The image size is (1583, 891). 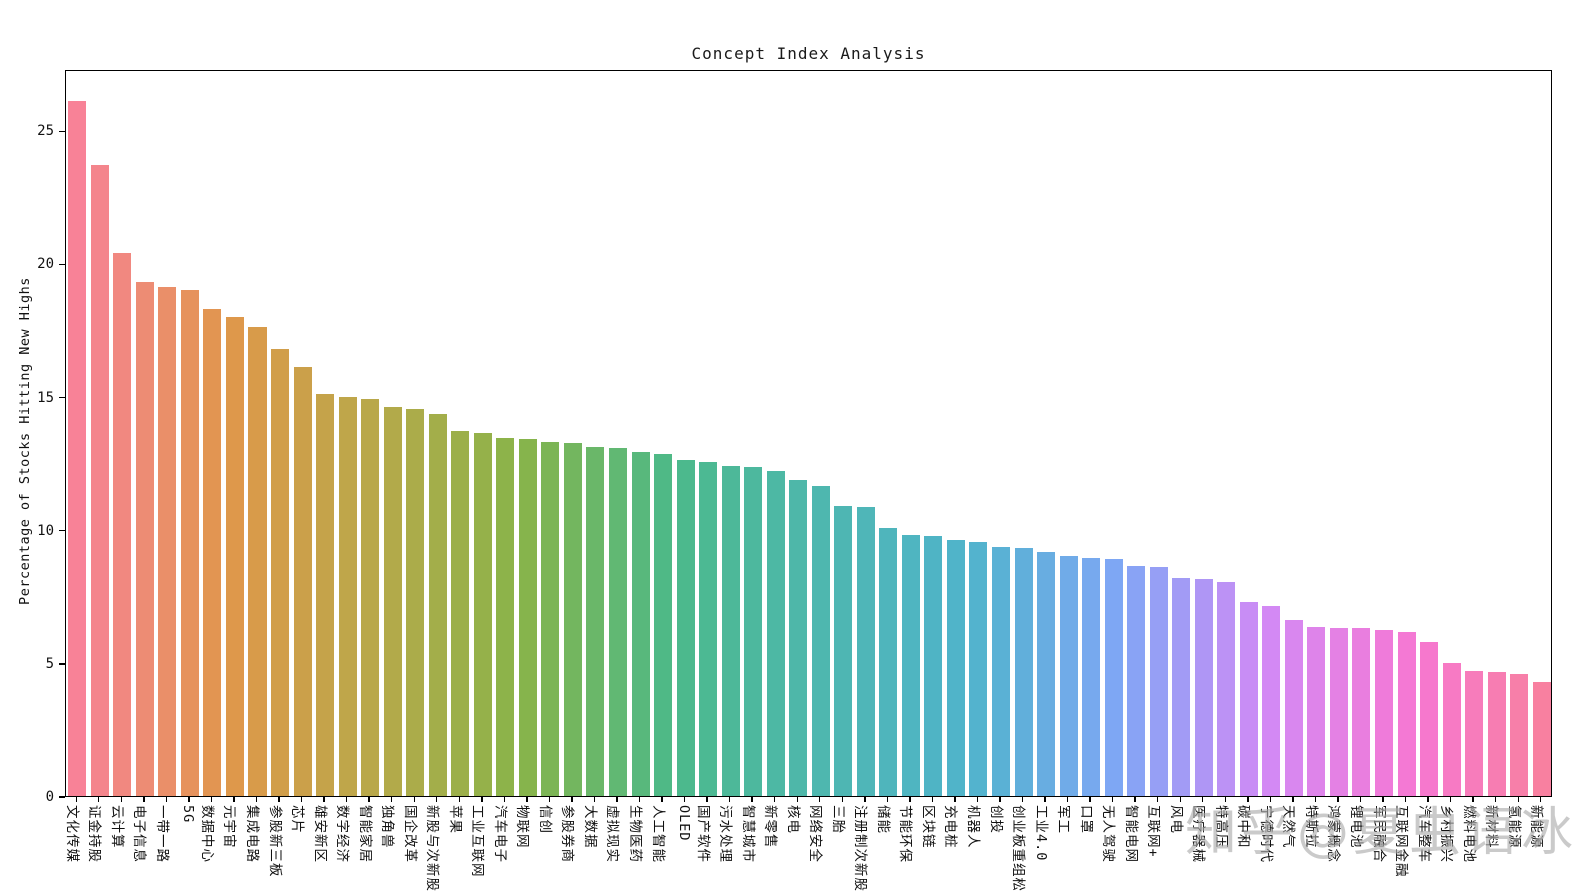 I want to click on bar-锂电池, so click(x=1361, y=712).